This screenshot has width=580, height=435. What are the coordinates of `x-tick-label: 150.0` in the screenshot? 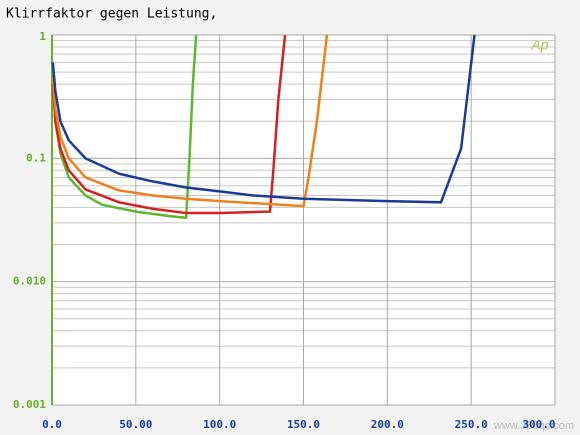 It's located at (303, 424).